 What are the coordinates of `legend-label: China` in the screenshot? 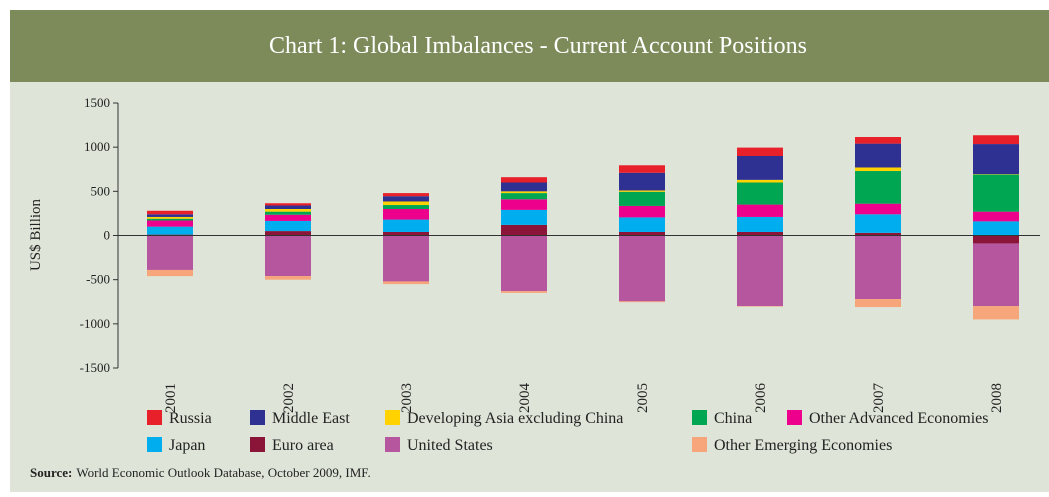 It's located at (733, 418).